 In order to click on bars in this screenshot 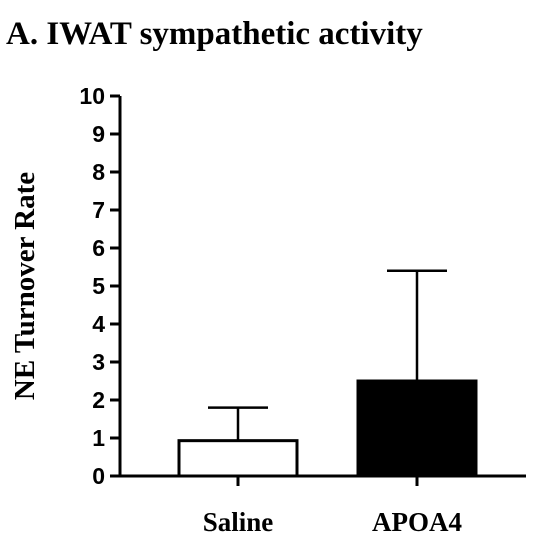, I will do `click(327, 428)`.